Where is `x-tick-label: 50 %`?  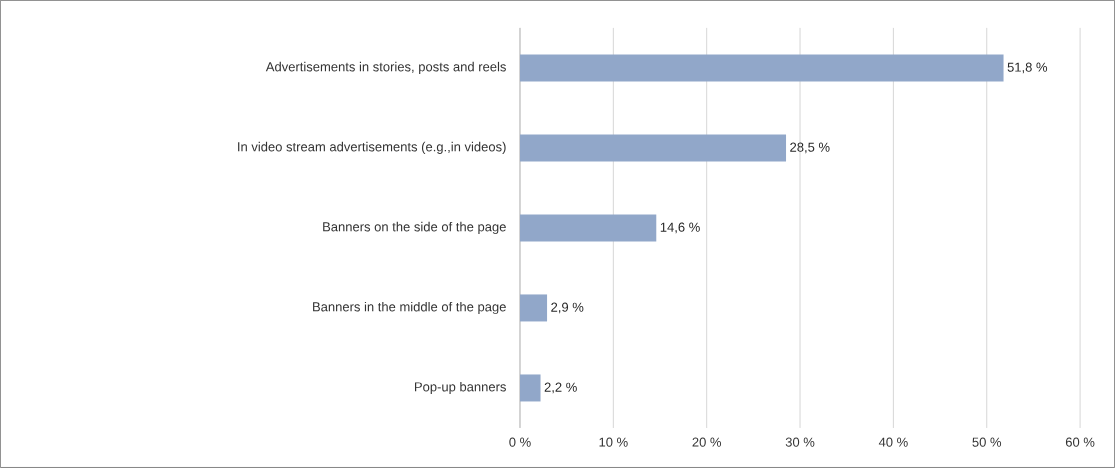 x-tick-label: 50 % is located at coordinates (987, 442).